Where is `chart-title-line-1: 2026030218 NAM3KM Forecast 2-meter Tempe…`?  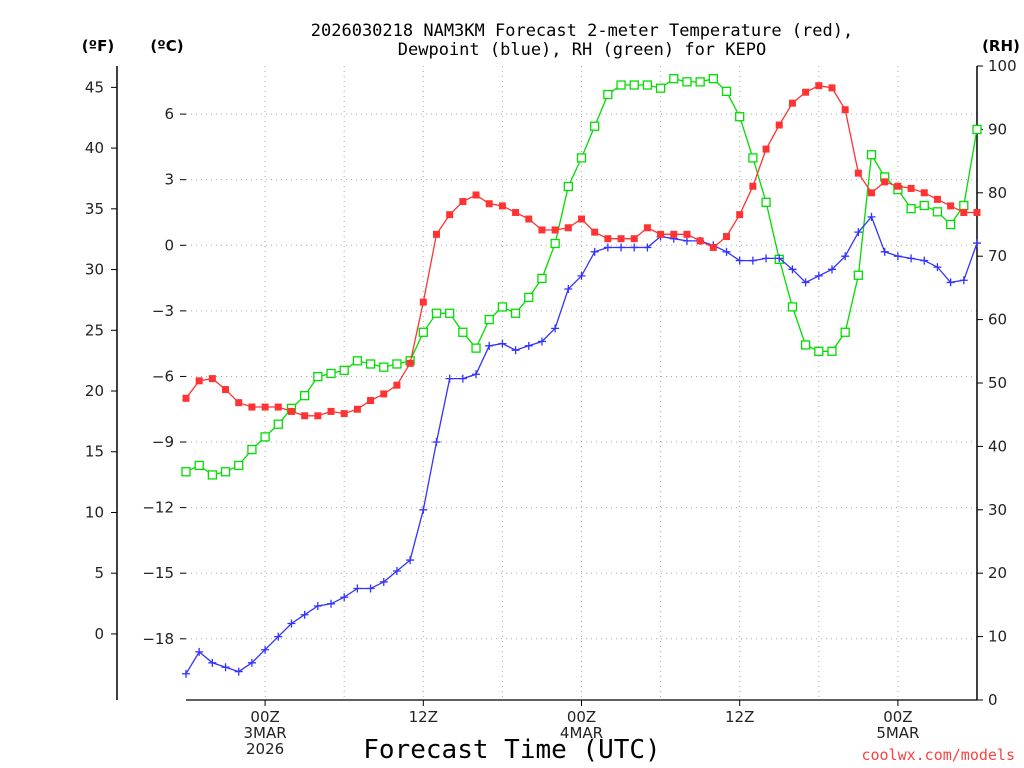
chart-title-line-1: 2026030218 NAM3KM Forecast 2-meter Tempe… is located at coordinates (582, 31).